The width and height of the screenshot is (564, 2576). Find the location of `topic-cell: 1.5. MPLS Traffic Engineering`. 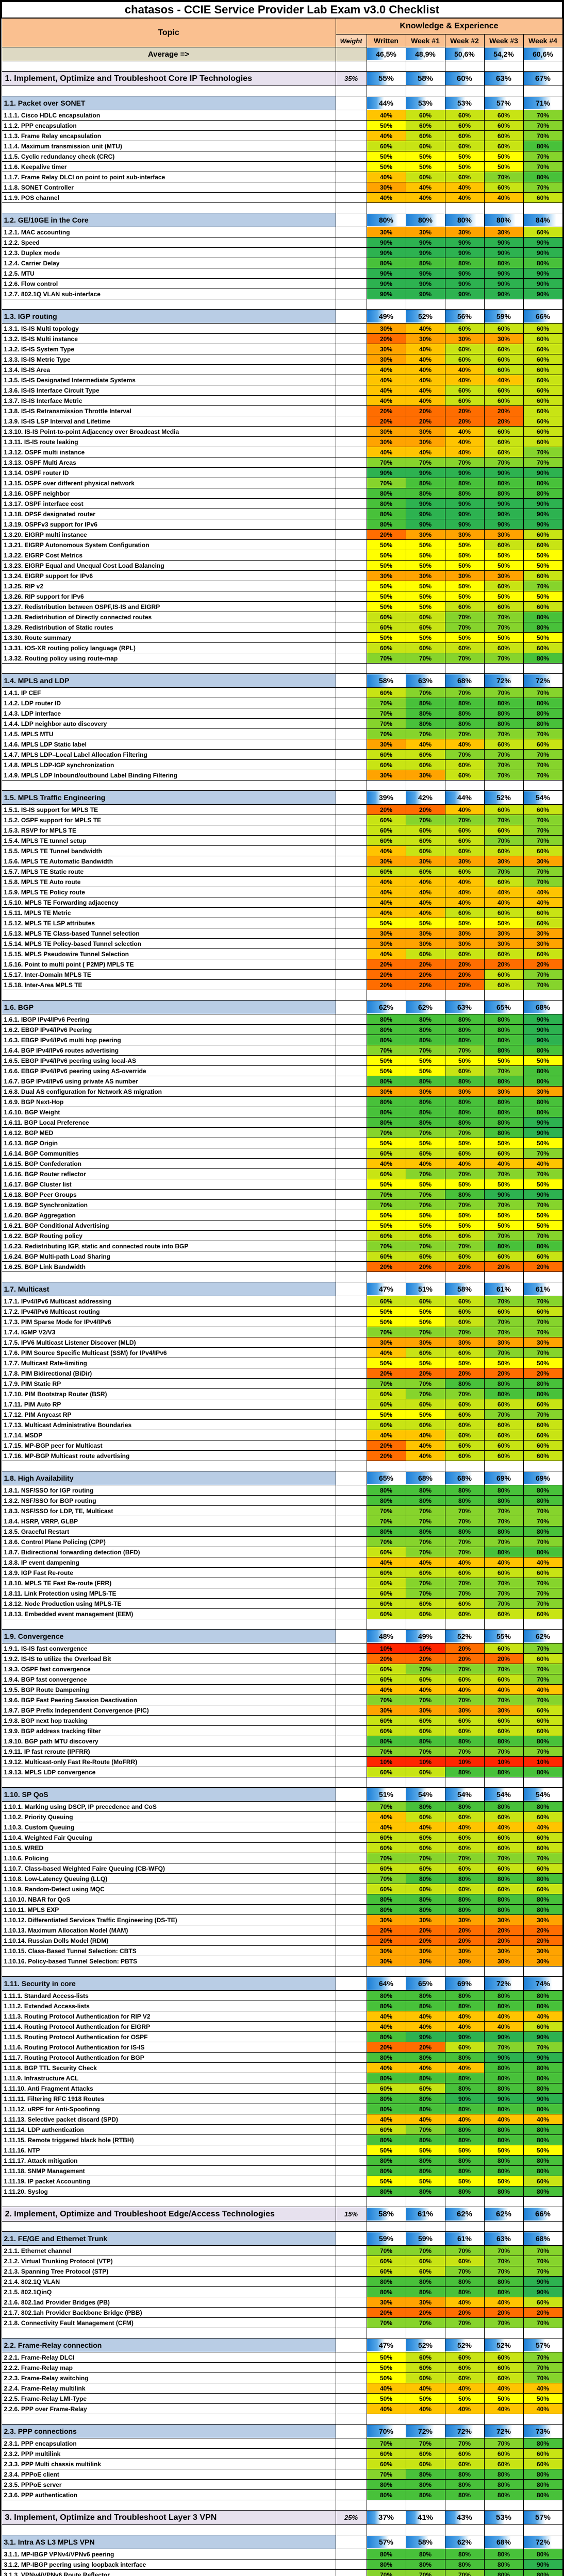

topic-cell: 1.5. MPLS Traffic Engineering is located at coordinates (169, 797).